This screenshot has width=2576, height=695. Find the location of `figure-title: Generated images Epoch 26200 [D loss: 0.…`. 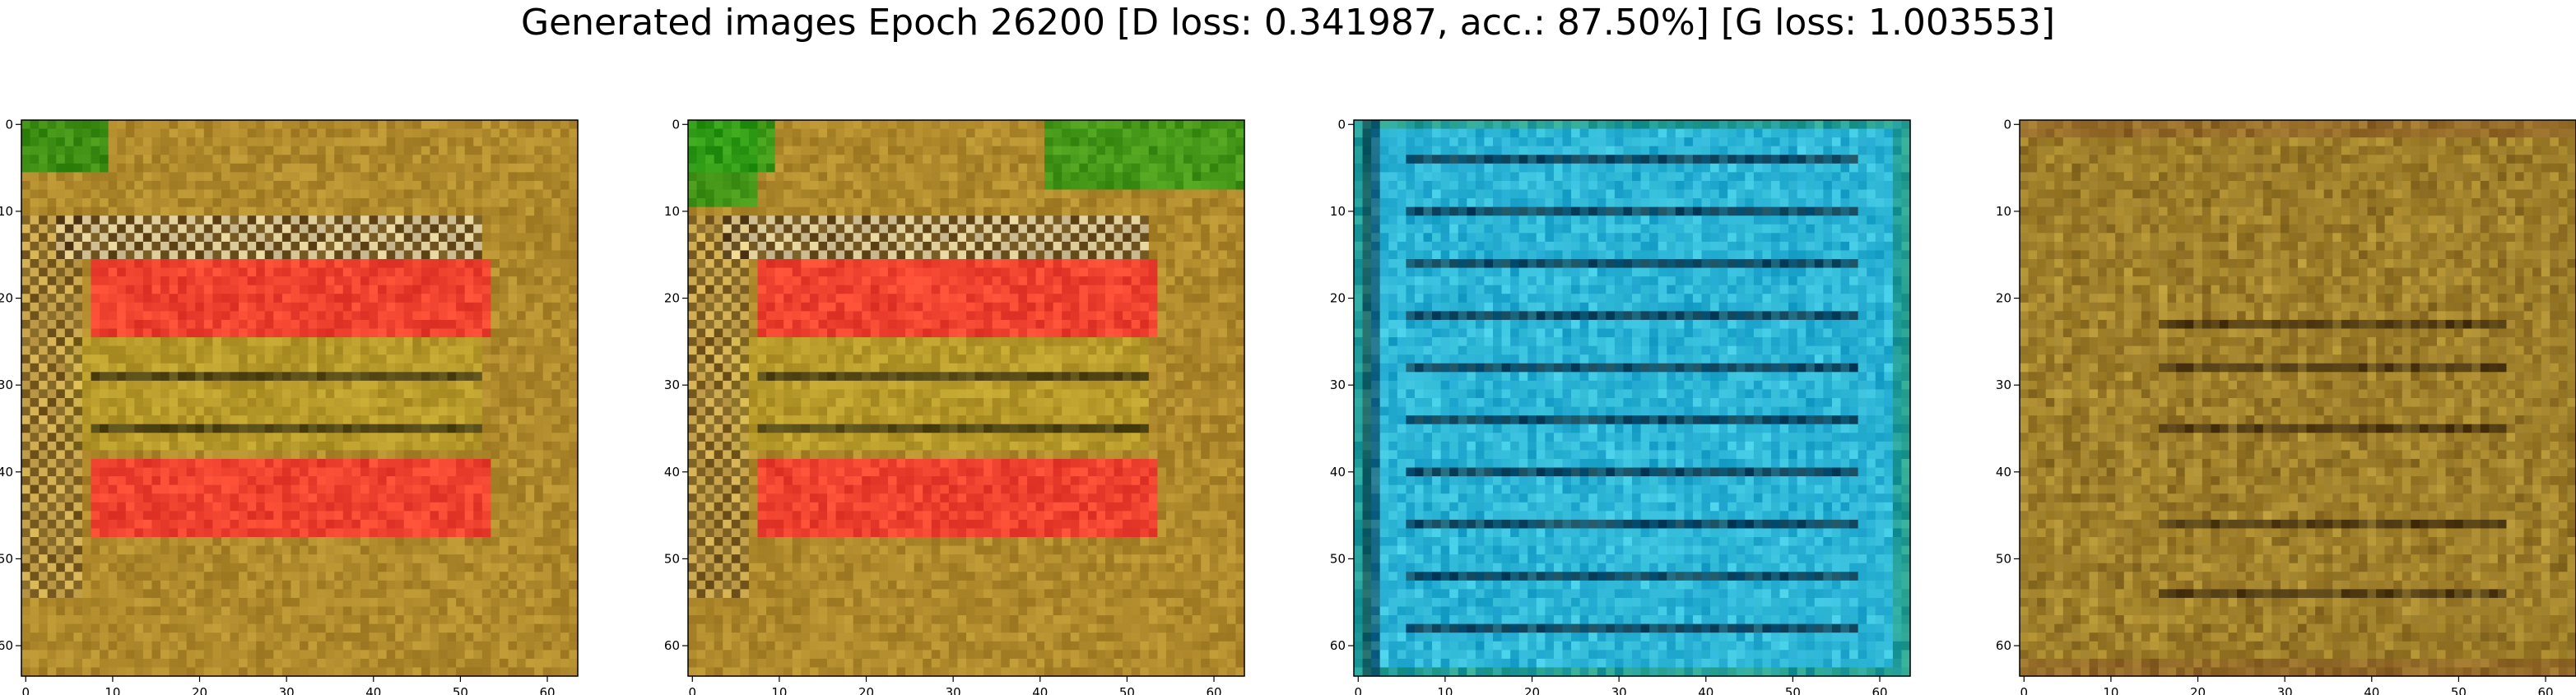

figure-title: Generated images Epoch 26200 [D loss: 0.… is located at coordinates (1288, 23).